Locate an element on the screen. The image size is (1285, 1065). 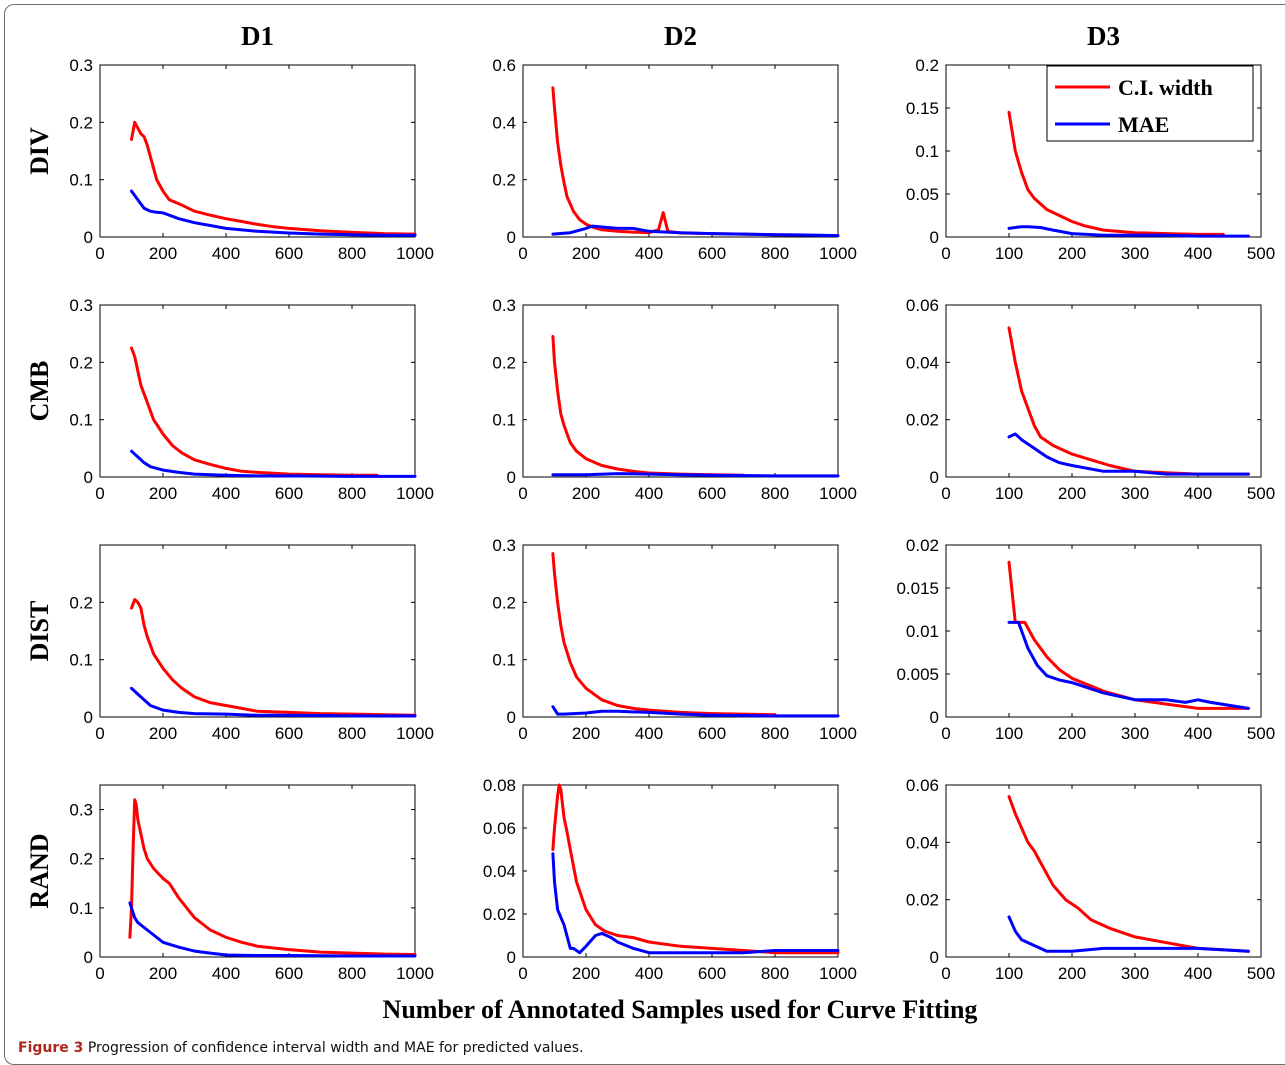
y-tick-label: 0.02 is located at coordinates (499, 914).